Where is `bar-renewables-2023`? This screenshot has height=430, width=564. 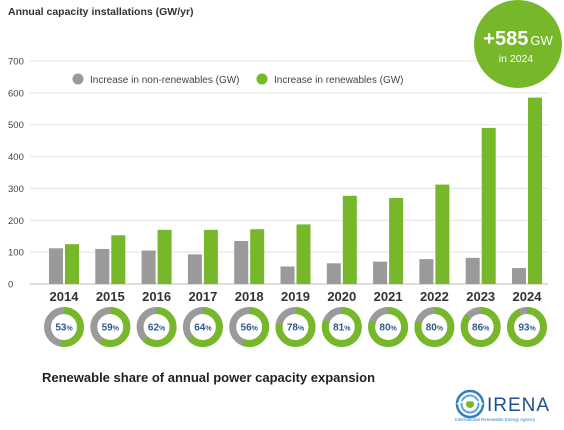
bar-renewables-2023 is located at coordinates (488, 206).